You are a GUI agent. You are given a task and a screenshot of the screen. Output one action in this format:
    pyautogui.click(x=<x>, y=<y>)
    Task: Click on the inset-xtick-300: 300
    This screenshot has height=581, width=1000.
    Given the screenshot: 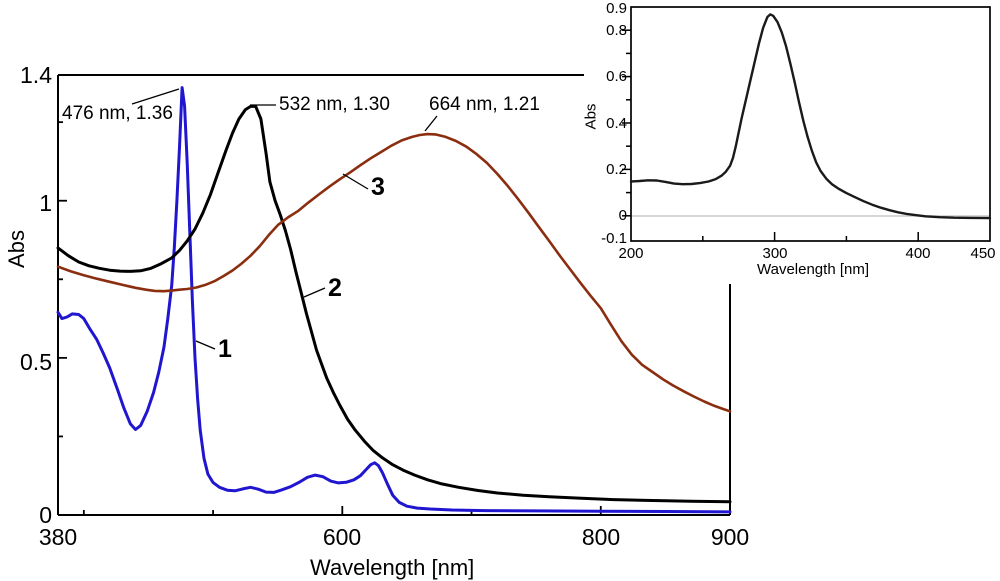 What is the action you would take?
    pyautogui.click(x=775, y=253)
    